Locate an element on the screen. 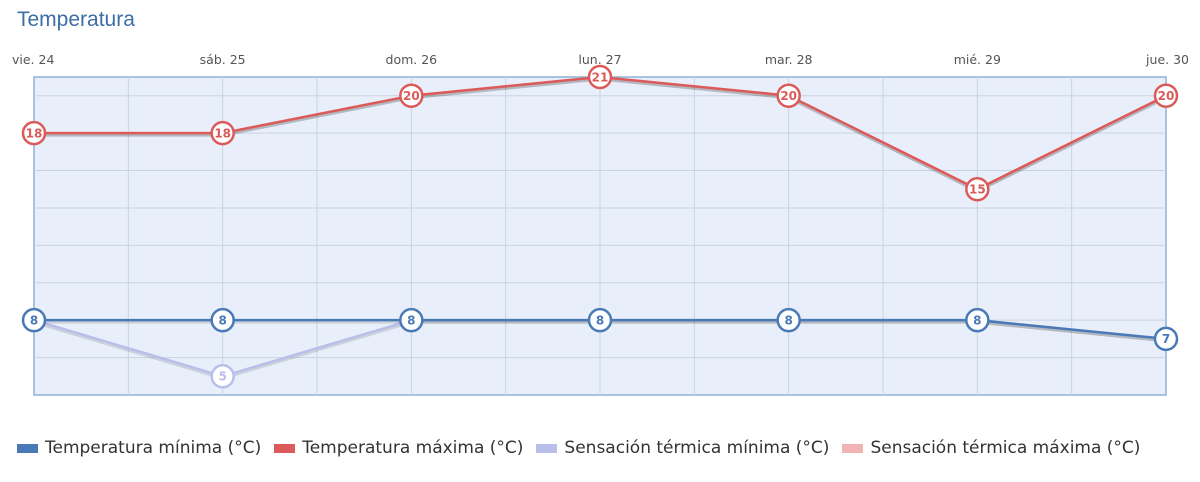  legend-swatch-feel-min is located at coordinates (547, 448).